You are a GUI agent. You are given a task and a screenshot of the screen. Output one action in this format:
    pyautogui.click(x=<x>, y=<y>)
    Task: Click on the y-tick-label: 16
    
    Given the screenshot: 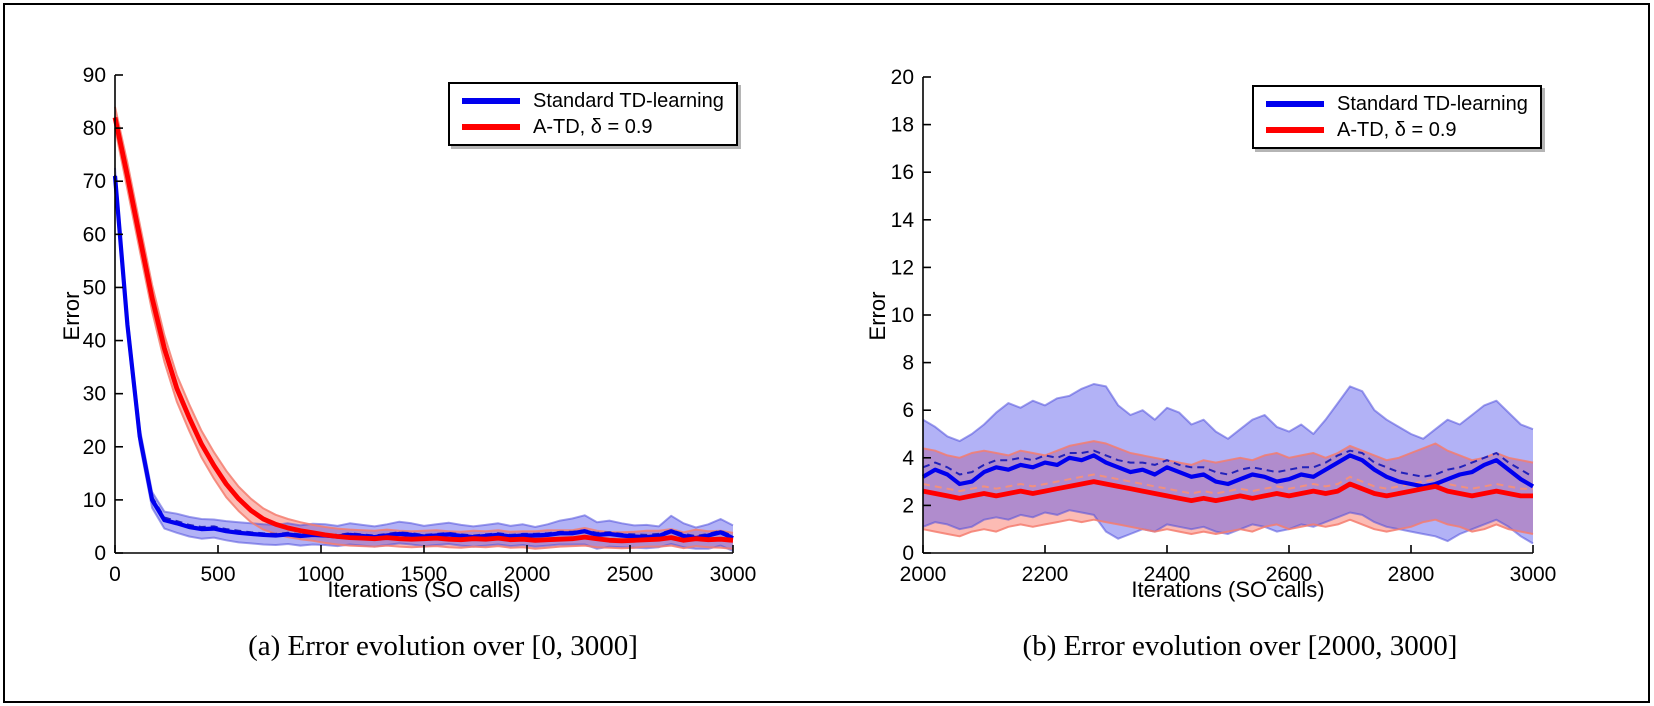 What is the action you would take?
    pyautogui.click(x=902, y=172)
    